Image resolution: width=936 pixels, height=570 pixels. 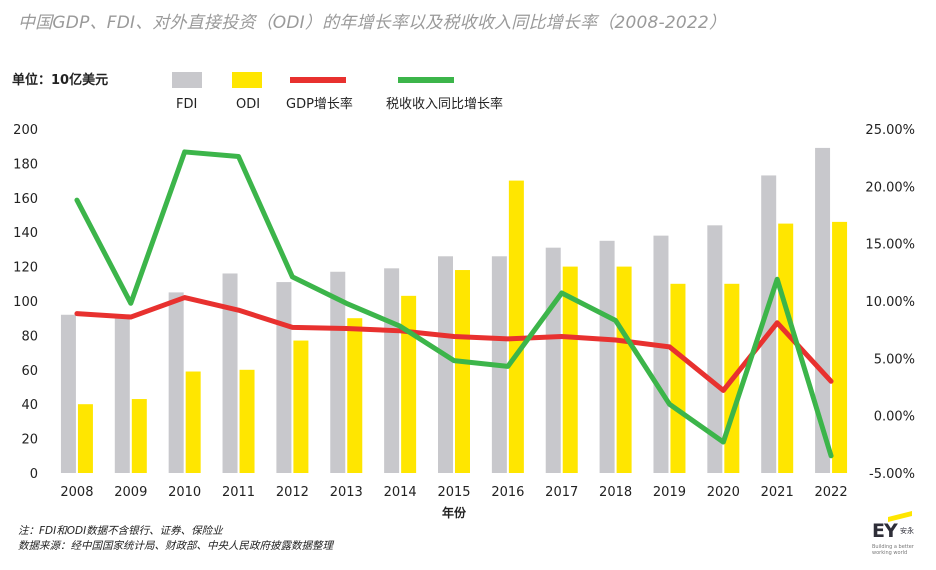 I want to click on y-right-tick-label: 0.00%, so click(x=894, y=417).